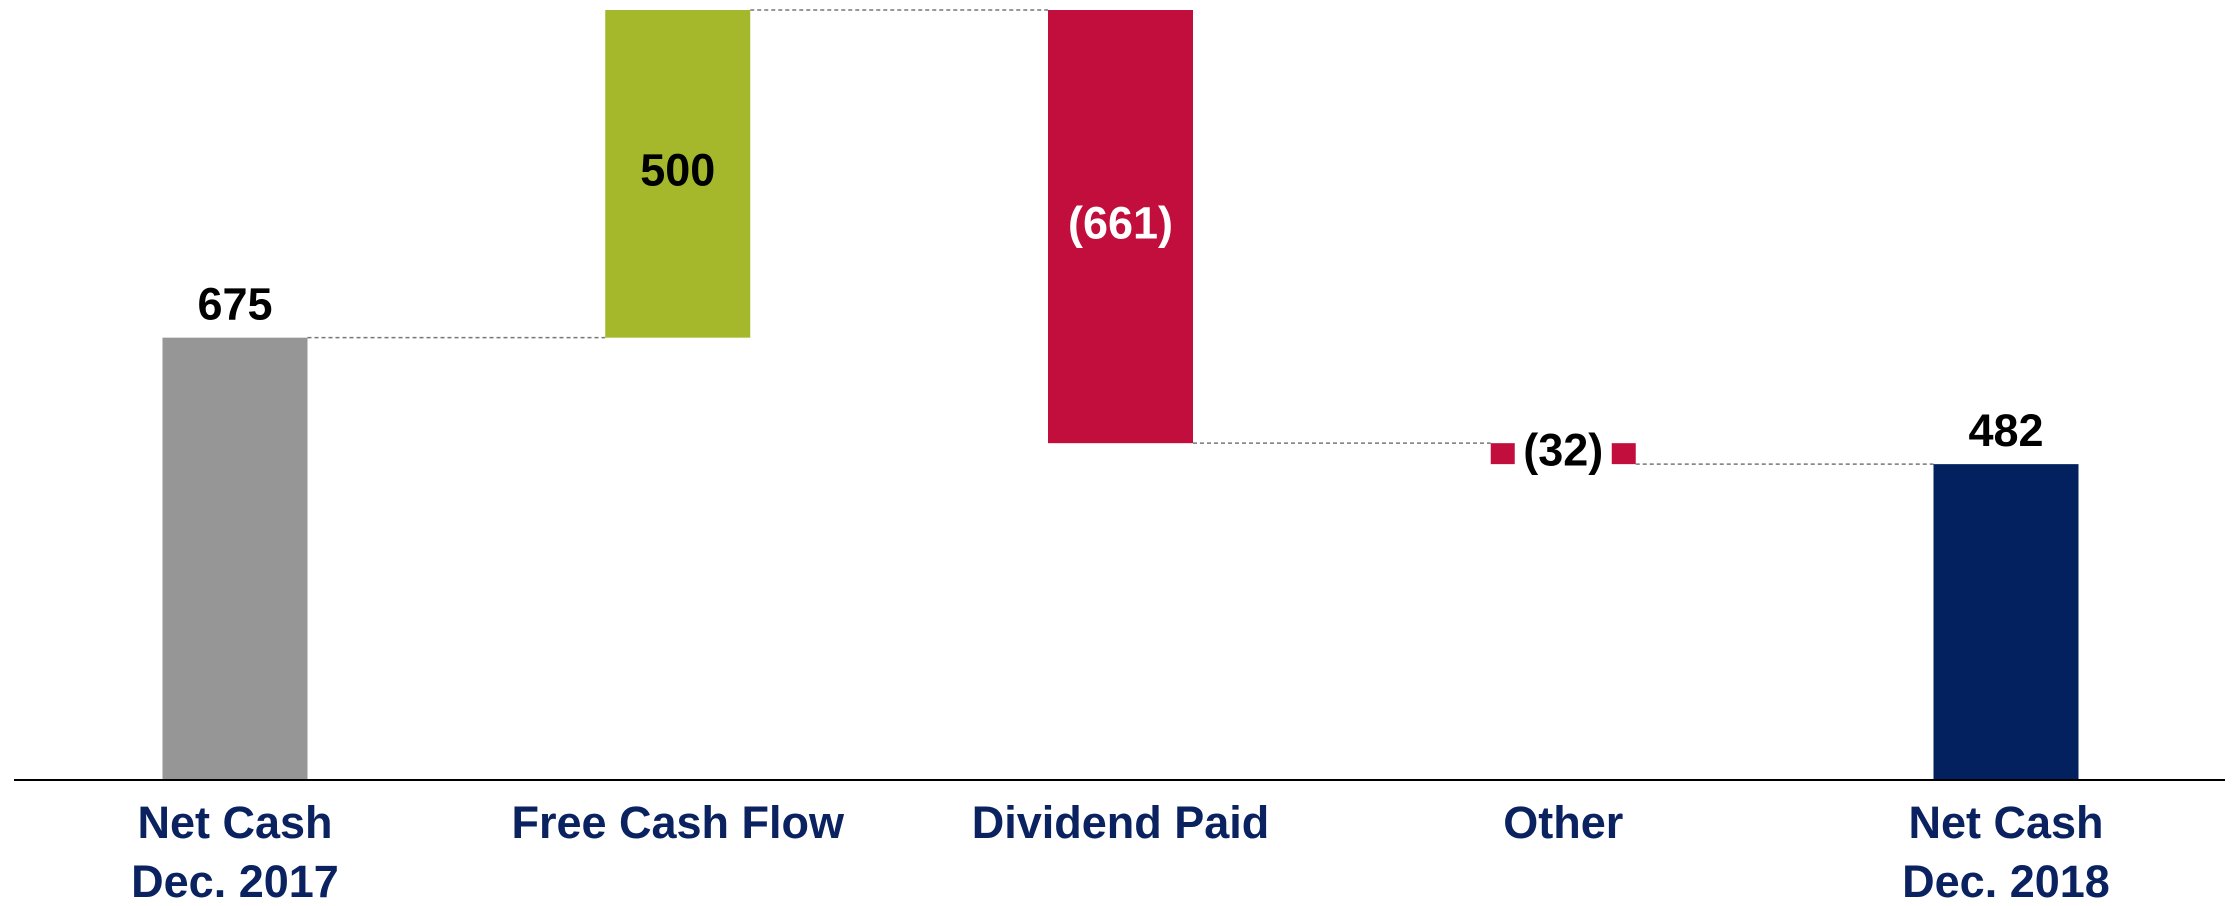 The image size is (2232, 906). What do you see at coordinates (1563, 450) in the screenshot?
I see `value-label: (32)` at bounding box center [1563, 450].